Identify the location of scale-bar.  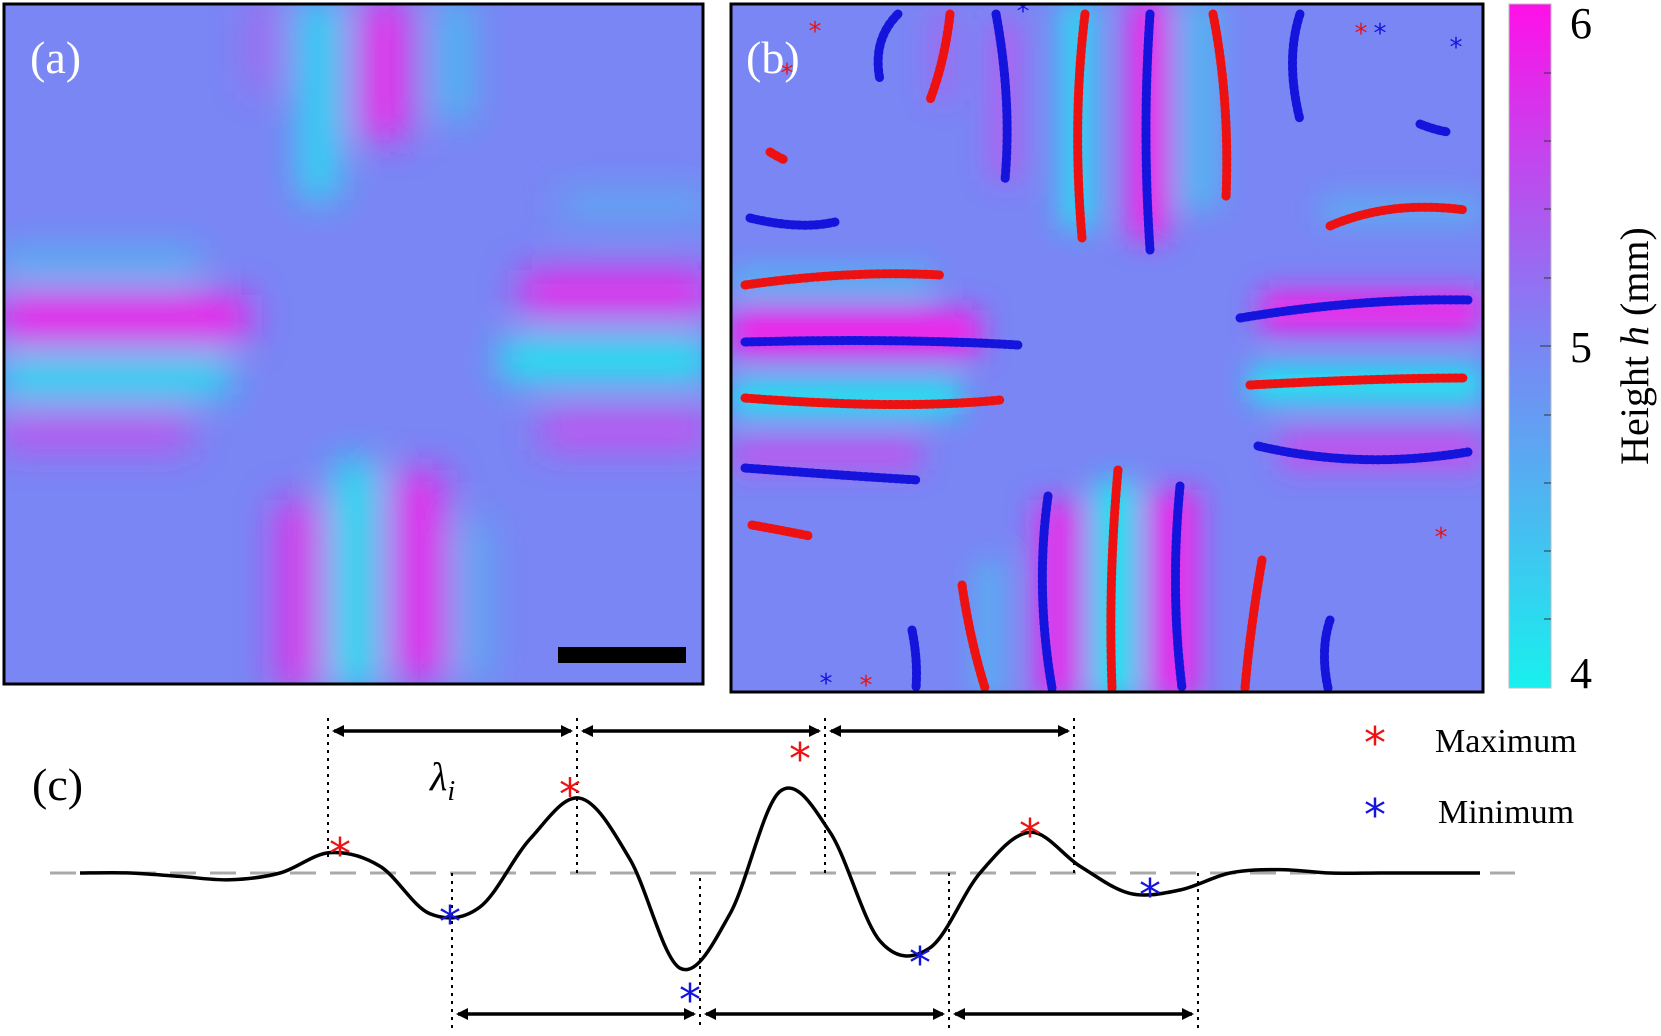
(622, 655).